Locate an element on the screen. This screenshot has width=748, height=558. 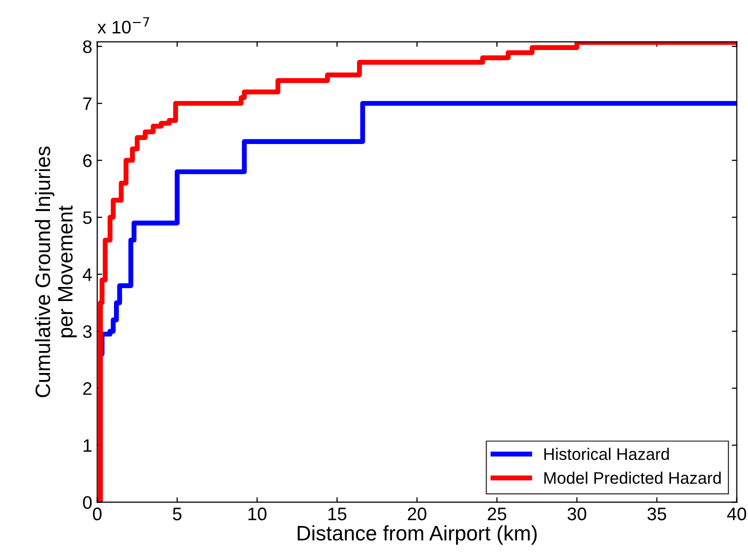
x-tick-label: 25 is located at coordinates (497, 514).